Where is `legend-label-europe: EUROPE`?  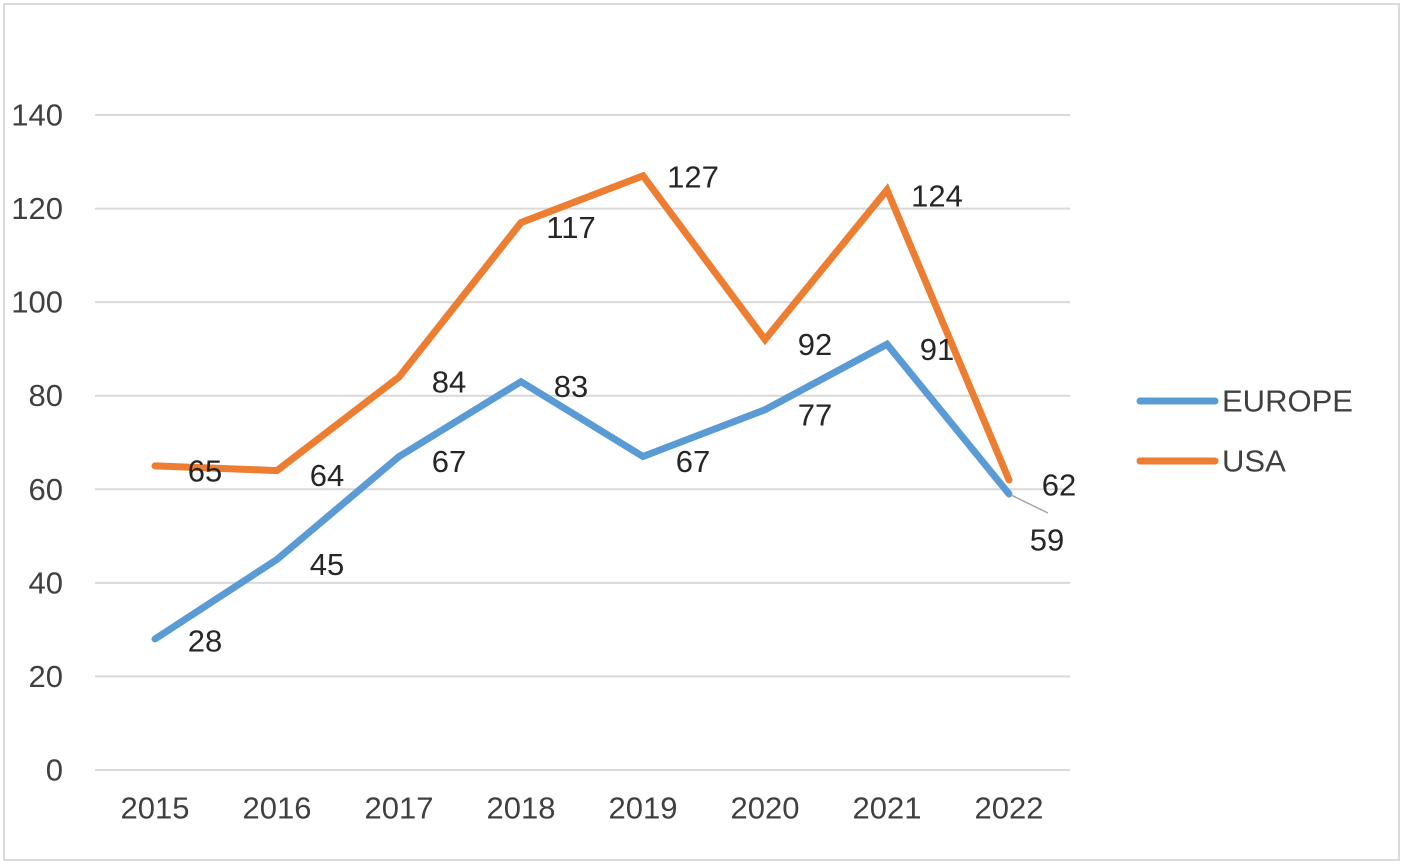
legend-label-europe: EUROPE is located at coordinates (1287, 401).